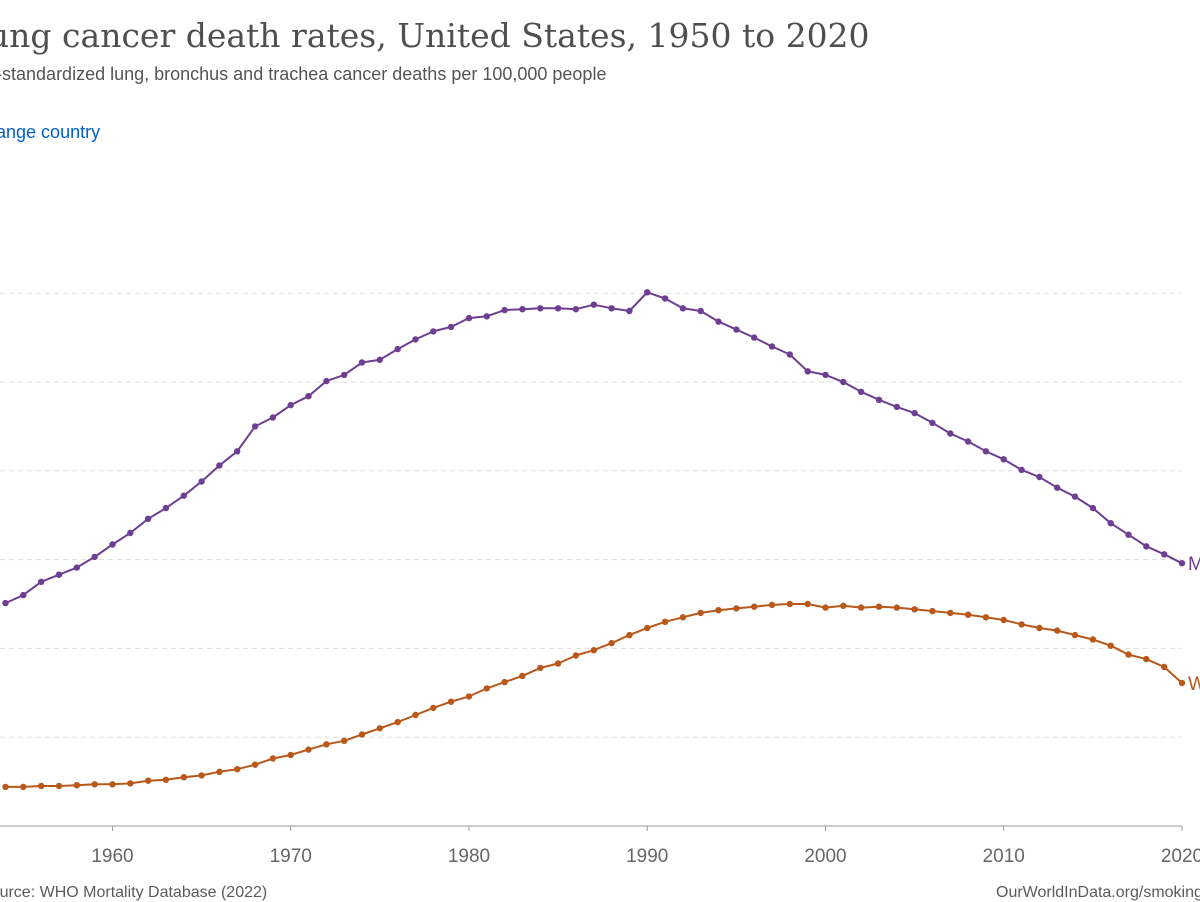 This screenshot has width=1200, height=902. Describe the element at coordinates (50, 132) in the screenshot. I see `change-country-link: Change country` at that location.